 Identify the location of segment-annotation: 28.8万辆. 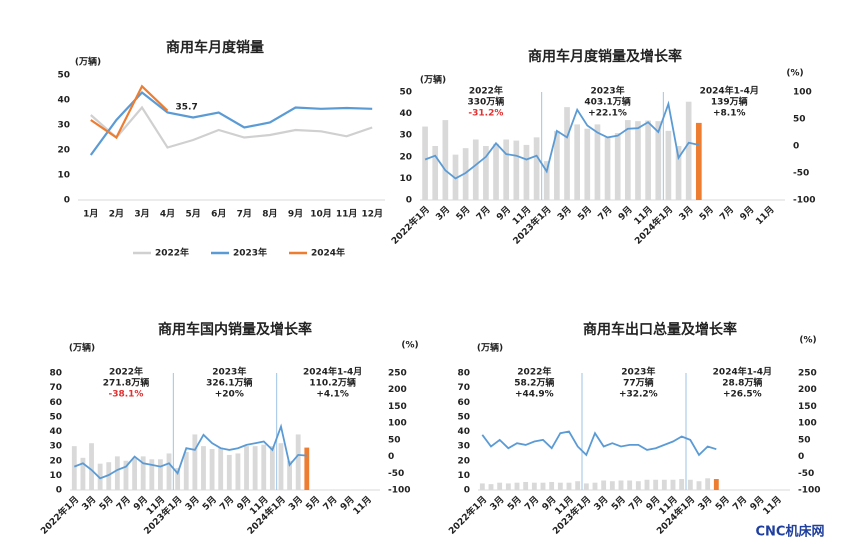
(742, 383).